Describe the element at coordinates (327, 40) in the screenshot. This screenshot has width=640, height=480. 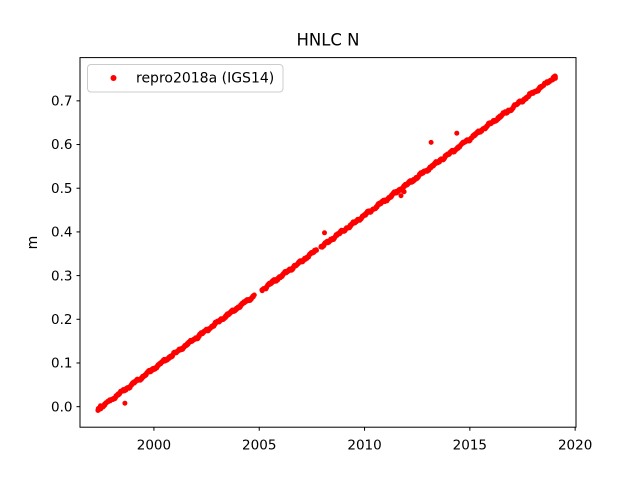
I see `chart-title: HNLC N` at that location.